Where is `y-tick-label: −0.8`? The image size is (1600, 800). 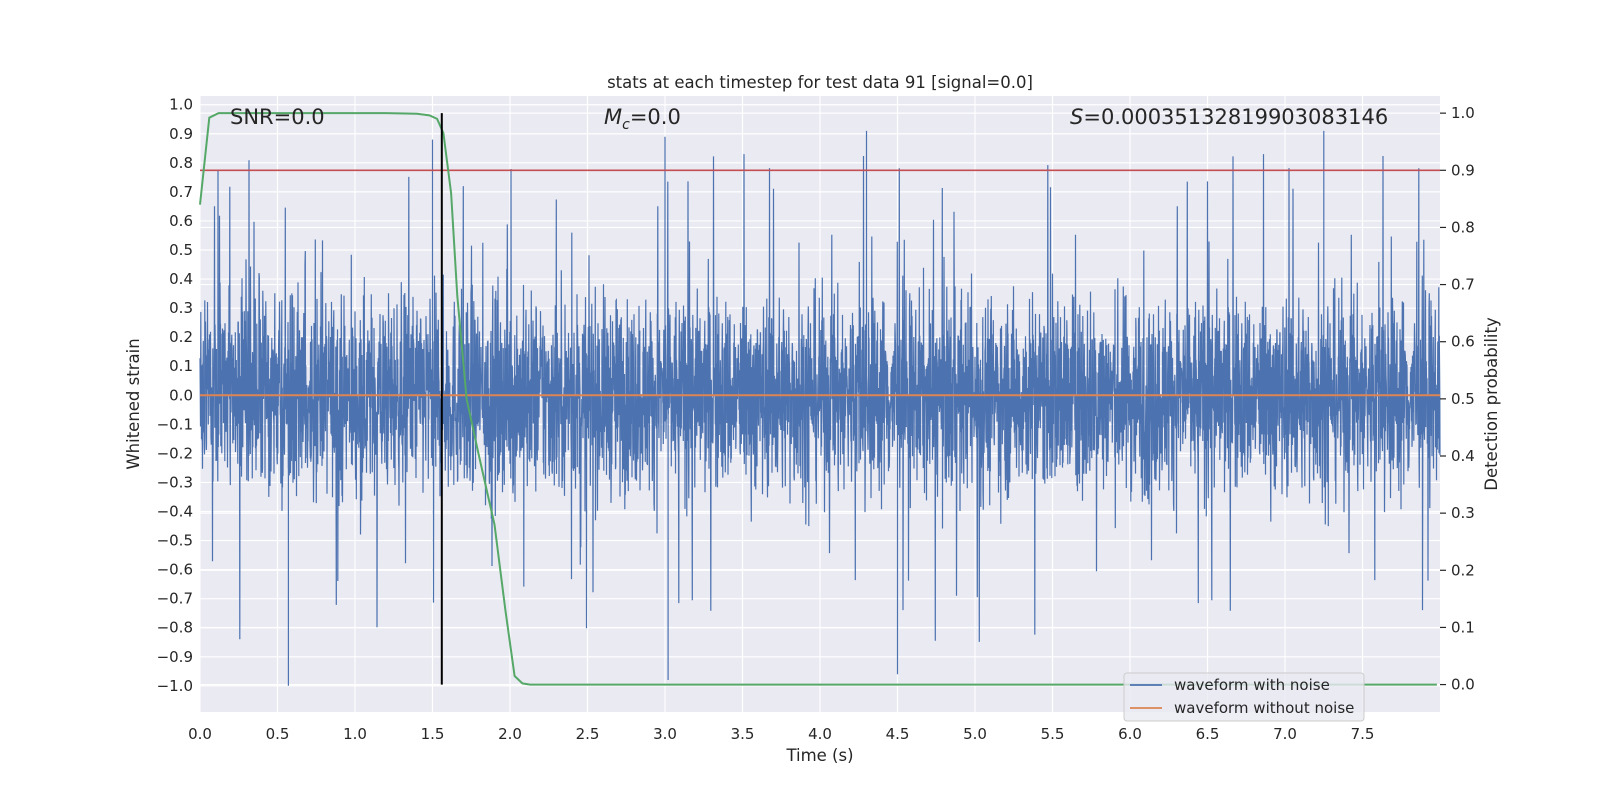 y-tick-label: −0.8 is located at coordinates (175, 628).